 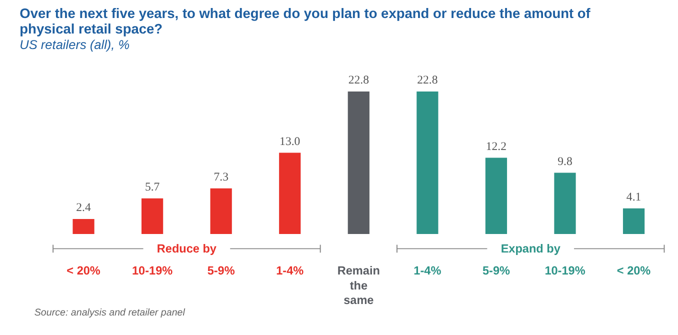 I want to click on chart-subtitle: US retailers (all), %, so click(x=75, y=44).